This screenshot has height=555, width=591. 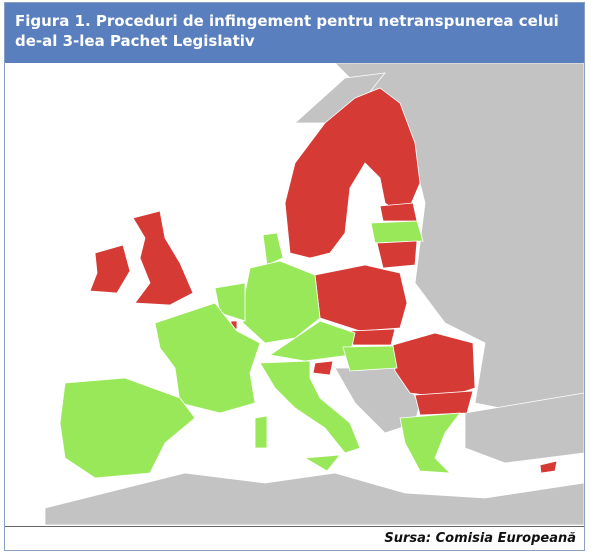 I want to click on greece, so click(x=430, y=443).